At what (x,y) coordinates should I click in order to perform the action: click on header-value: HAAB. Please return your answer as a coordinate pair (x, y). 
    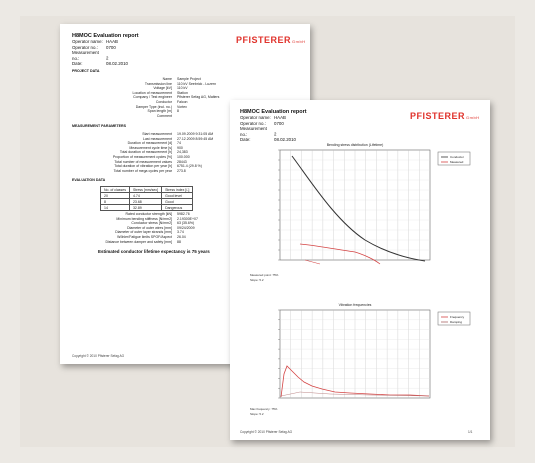
    Looking at the image, I should click on (280, 118).